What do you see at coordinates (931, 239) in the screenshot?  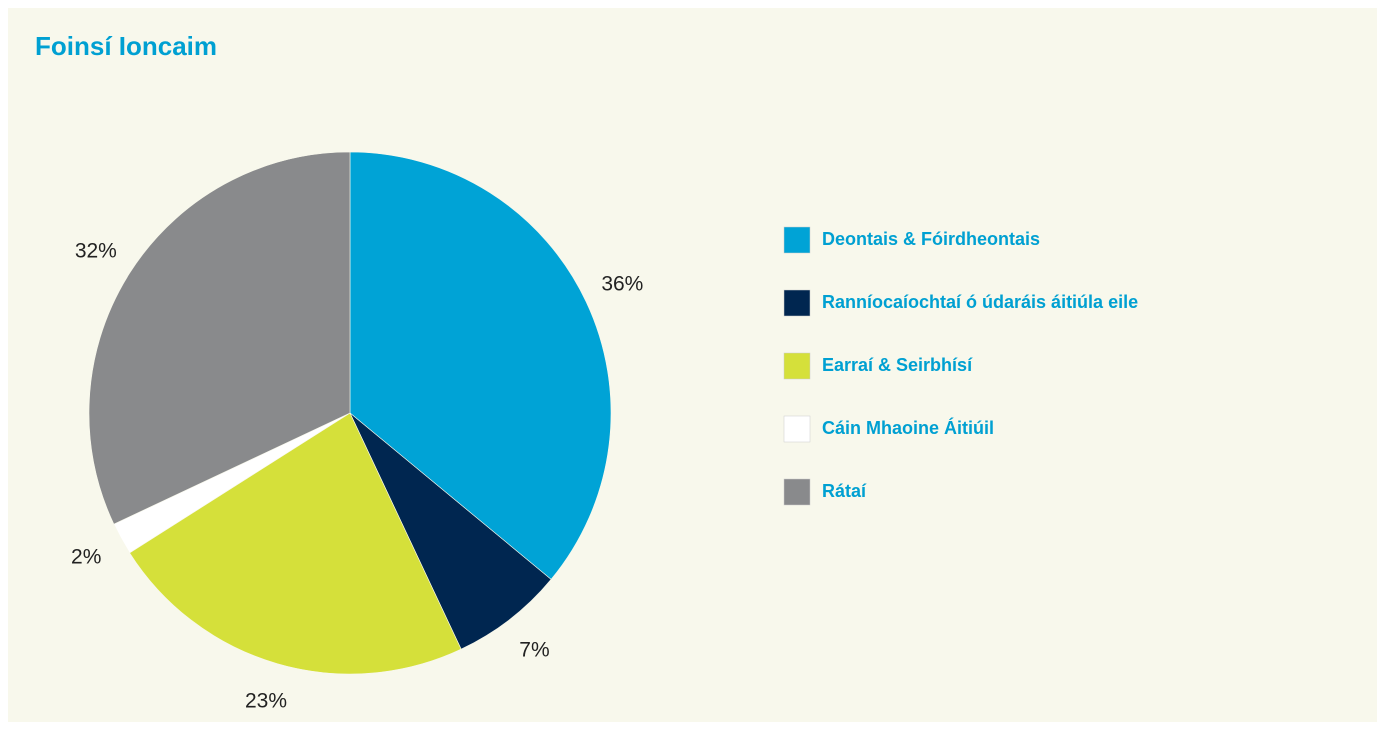 I see `legend-label: Deontais & Fóirdheontais` at bounding box center [931, 239].